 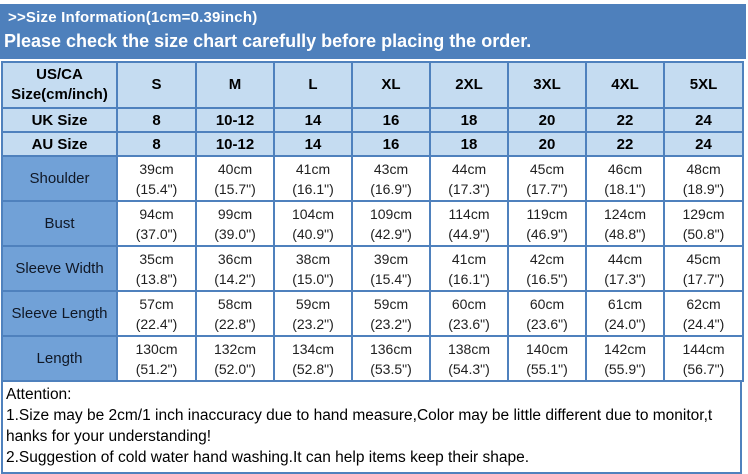 I want to click on size-cell: 99cm (39.0"), so click(x=235, y=223).